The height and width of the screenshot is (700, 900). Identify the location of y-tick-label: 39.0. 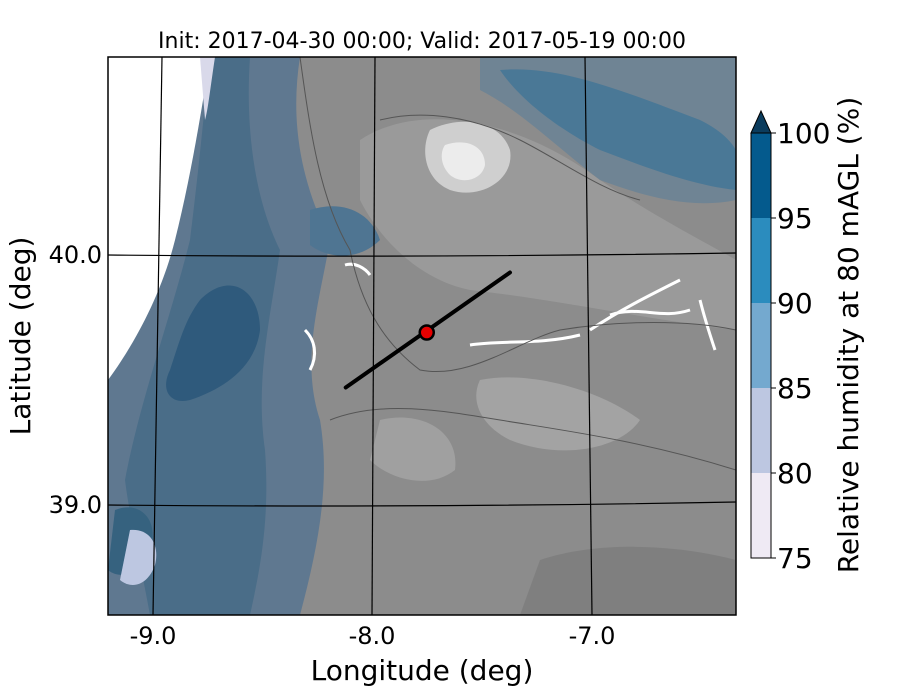
(75, 505).